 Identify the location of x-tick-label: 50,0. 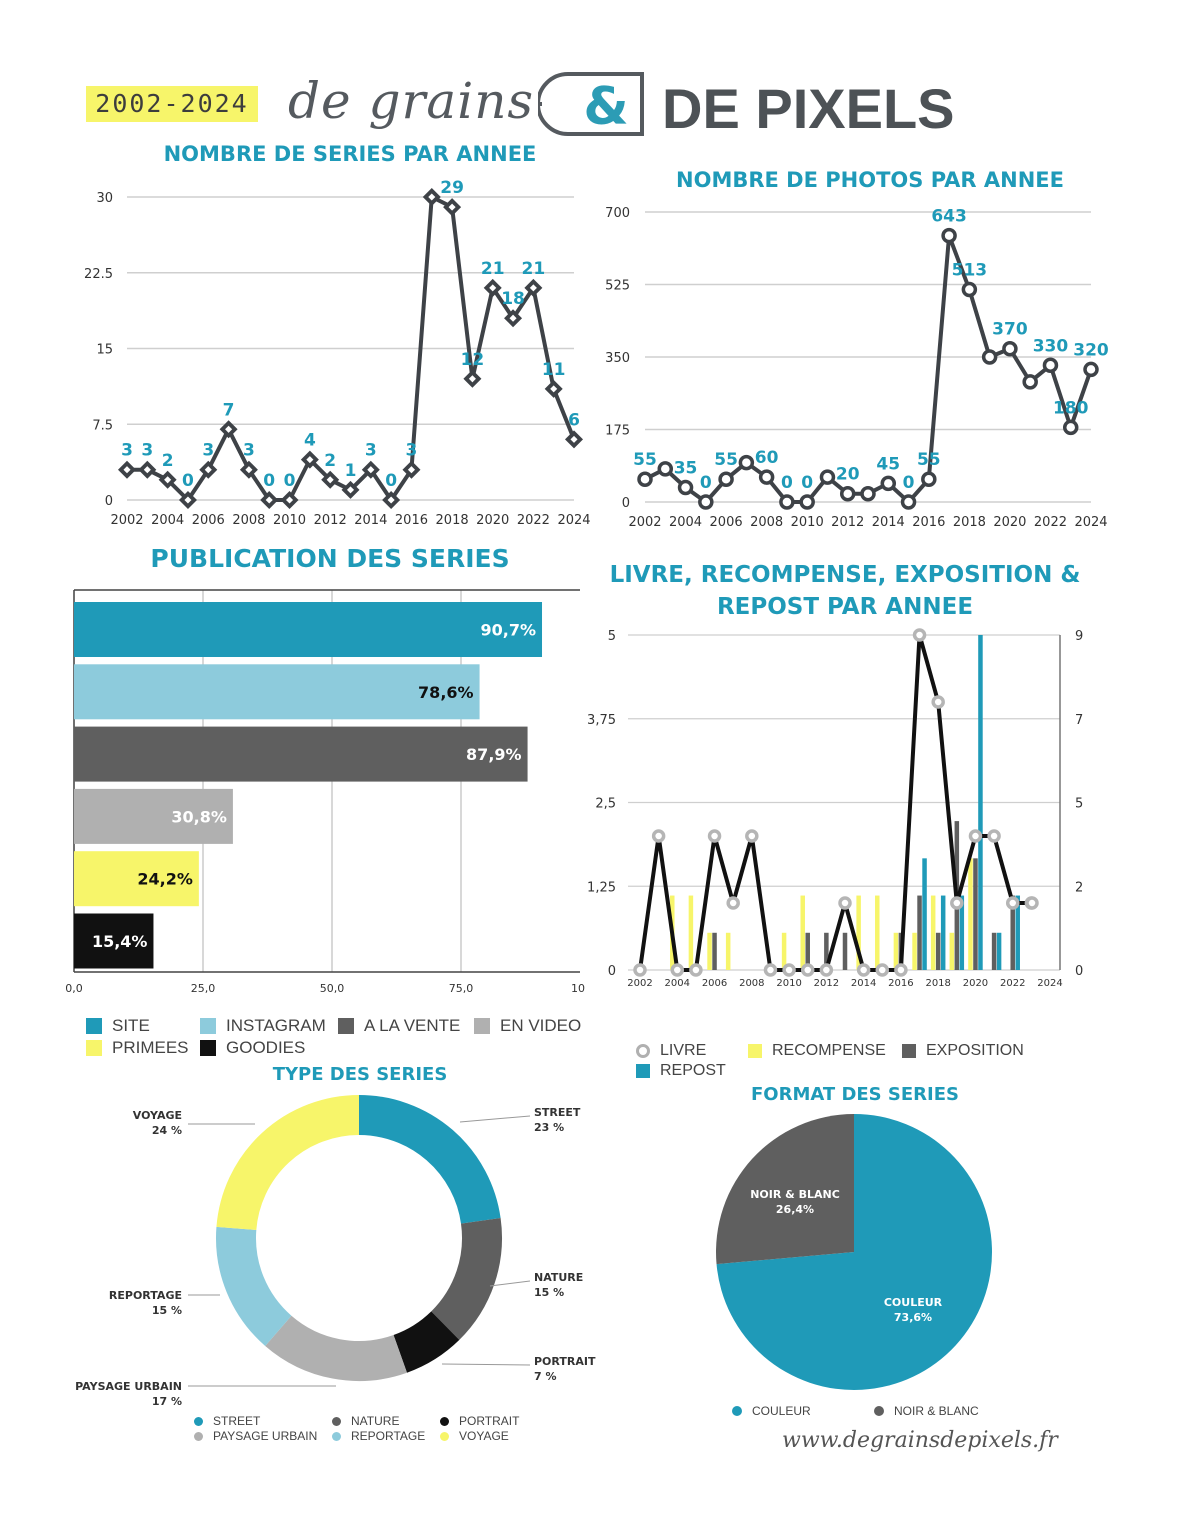
(332, 988).